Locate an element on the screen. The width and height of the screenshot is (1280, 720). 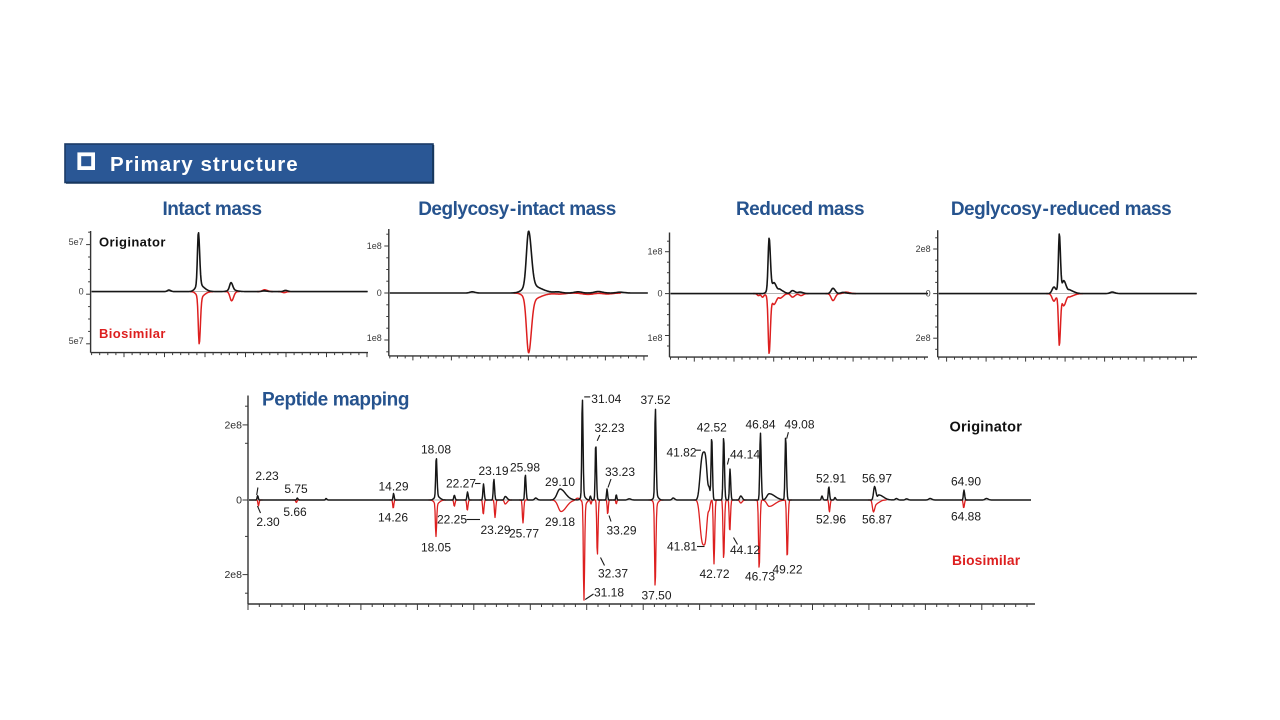
svg-text: 44.14 is located at coordinates (745, 455).